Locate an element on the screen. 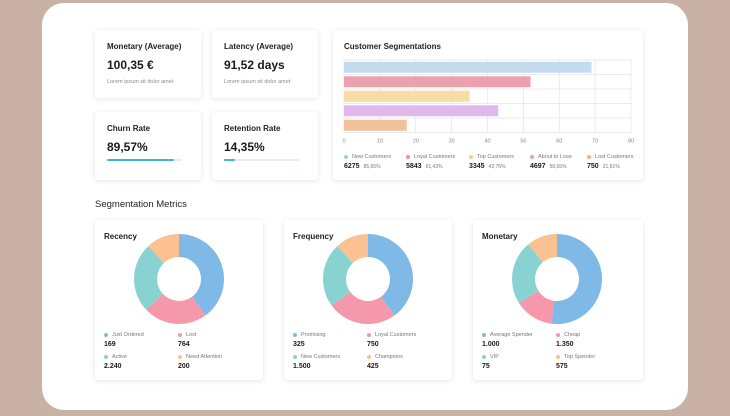  donut-slice-lost is located at coordinates (176, 309).